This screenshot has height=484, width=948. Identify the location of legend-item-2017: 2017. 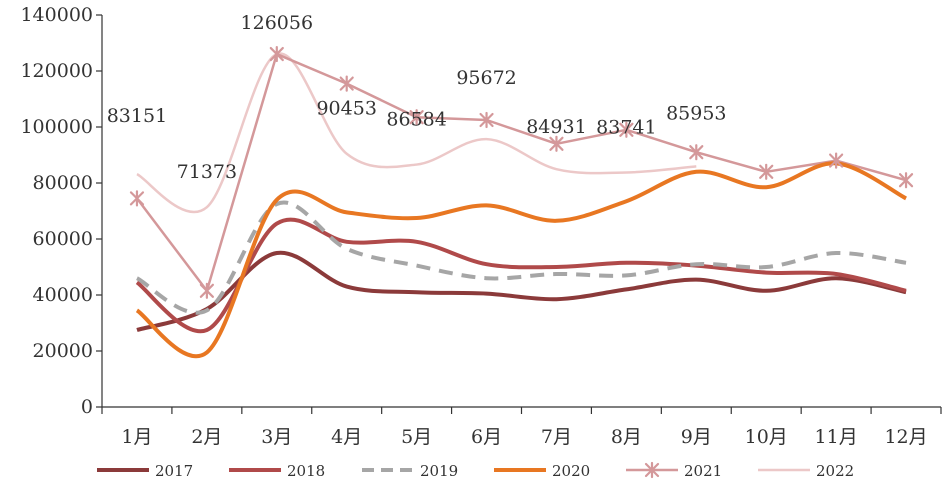
(145, 471).